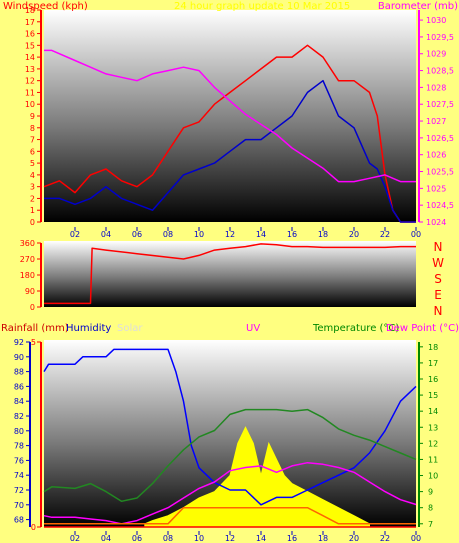 This screenshot has width=459, height=543. I want to click on climate-hour-tick-label: 08, so click(168, 538).